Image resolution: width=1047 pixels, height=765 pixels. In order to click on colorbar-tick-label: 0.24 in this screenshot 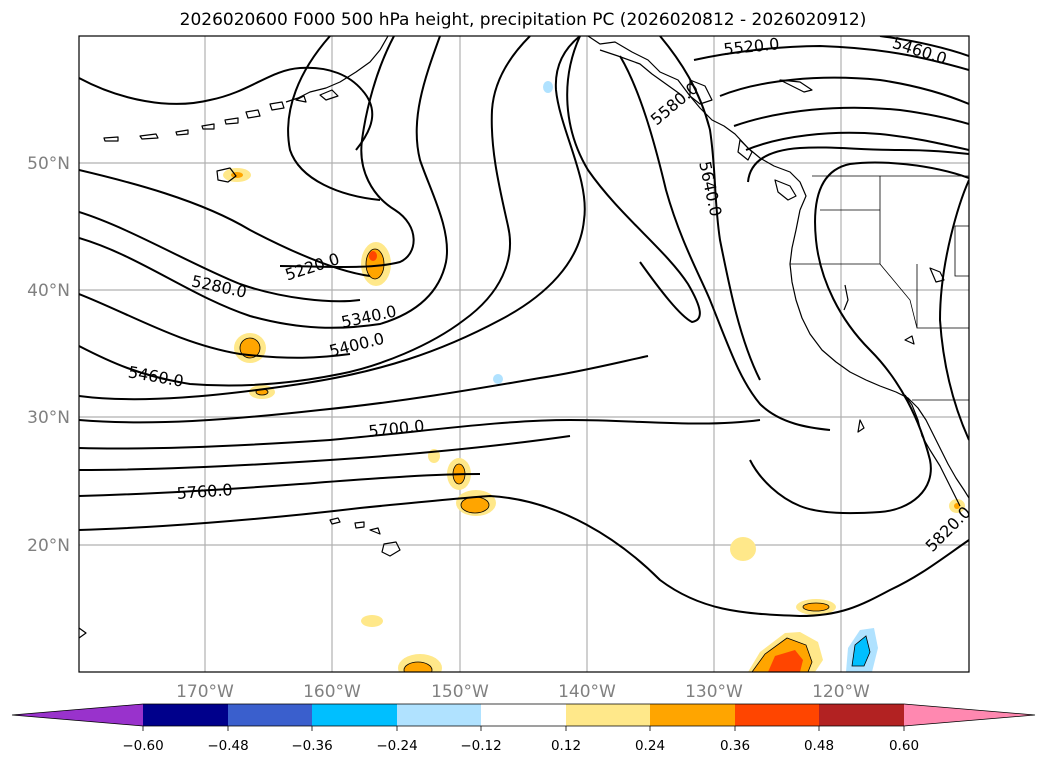, I will do `click(650, 746)`.